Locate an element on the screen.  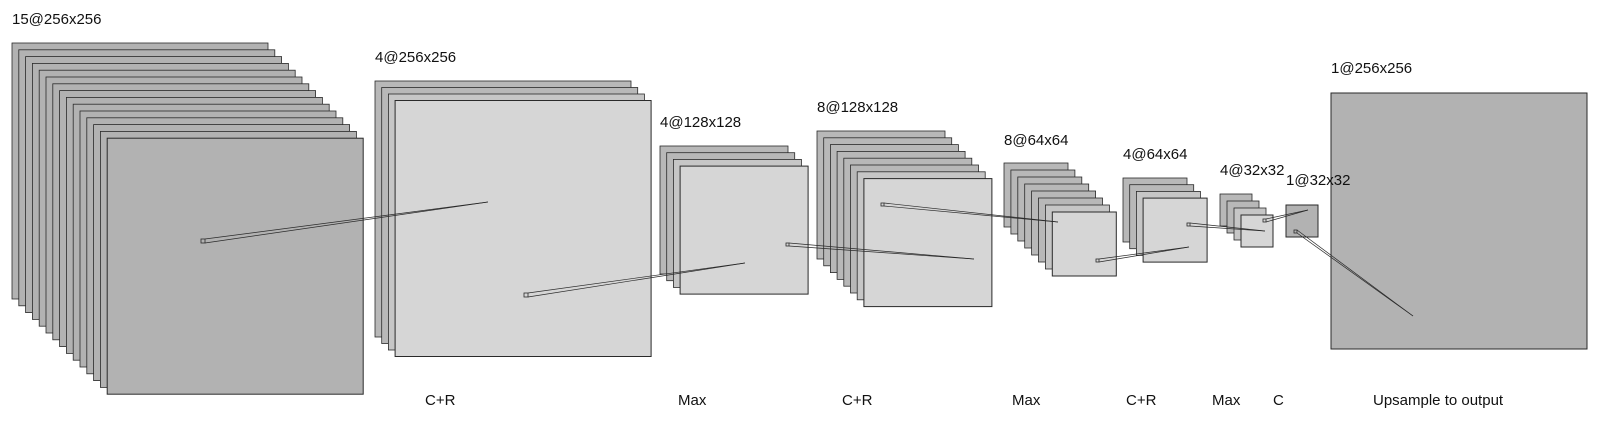
layer-label-1: 15@256x256 is located at coordinates (56, 19).